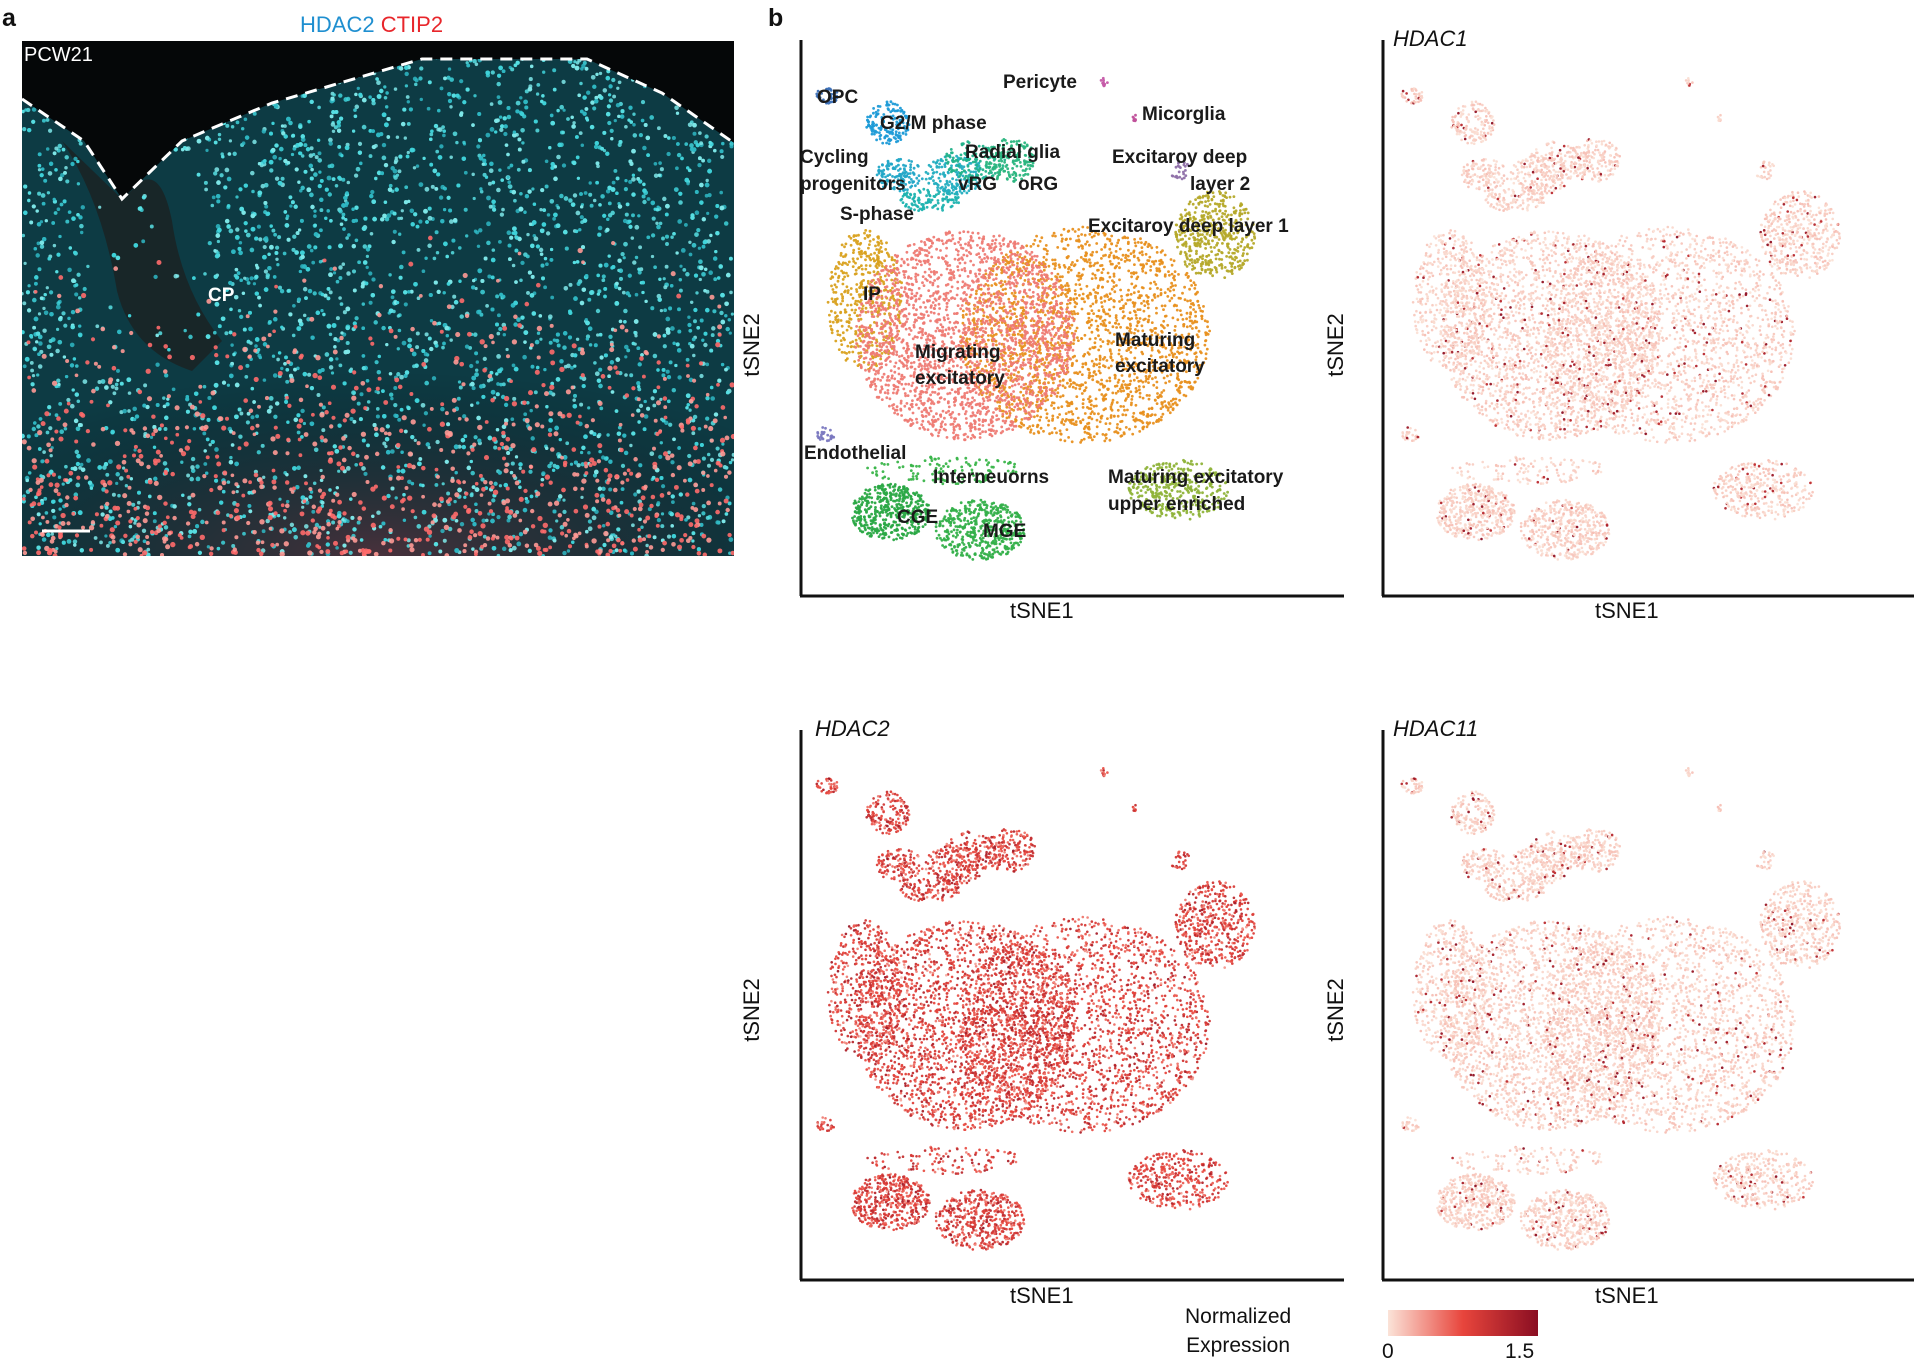 The width and height of the screenshot is (1920, 1365). What do you see at coordinates (1627, 611) in the screenshot?
I see `hdac1-xlabel: tSNE1` at bounding box center [1627, 611].